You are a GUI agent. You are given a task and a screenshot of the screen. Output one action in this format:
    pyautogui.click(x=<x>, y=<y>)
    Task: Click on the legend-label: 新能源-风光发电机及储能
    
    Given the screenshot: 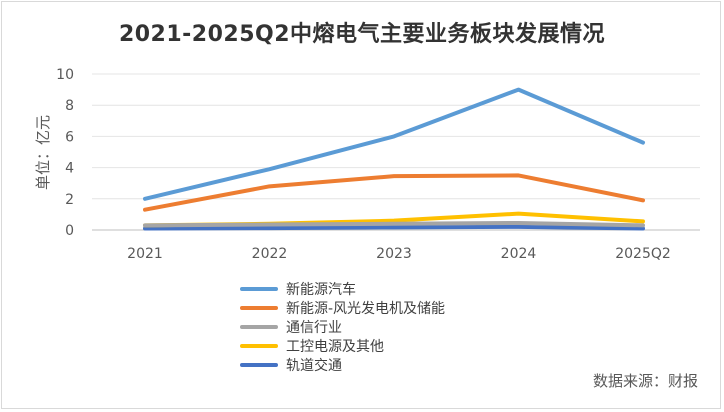 What is the action you would take?
    pyautogui.click(x=366, y=308)
    